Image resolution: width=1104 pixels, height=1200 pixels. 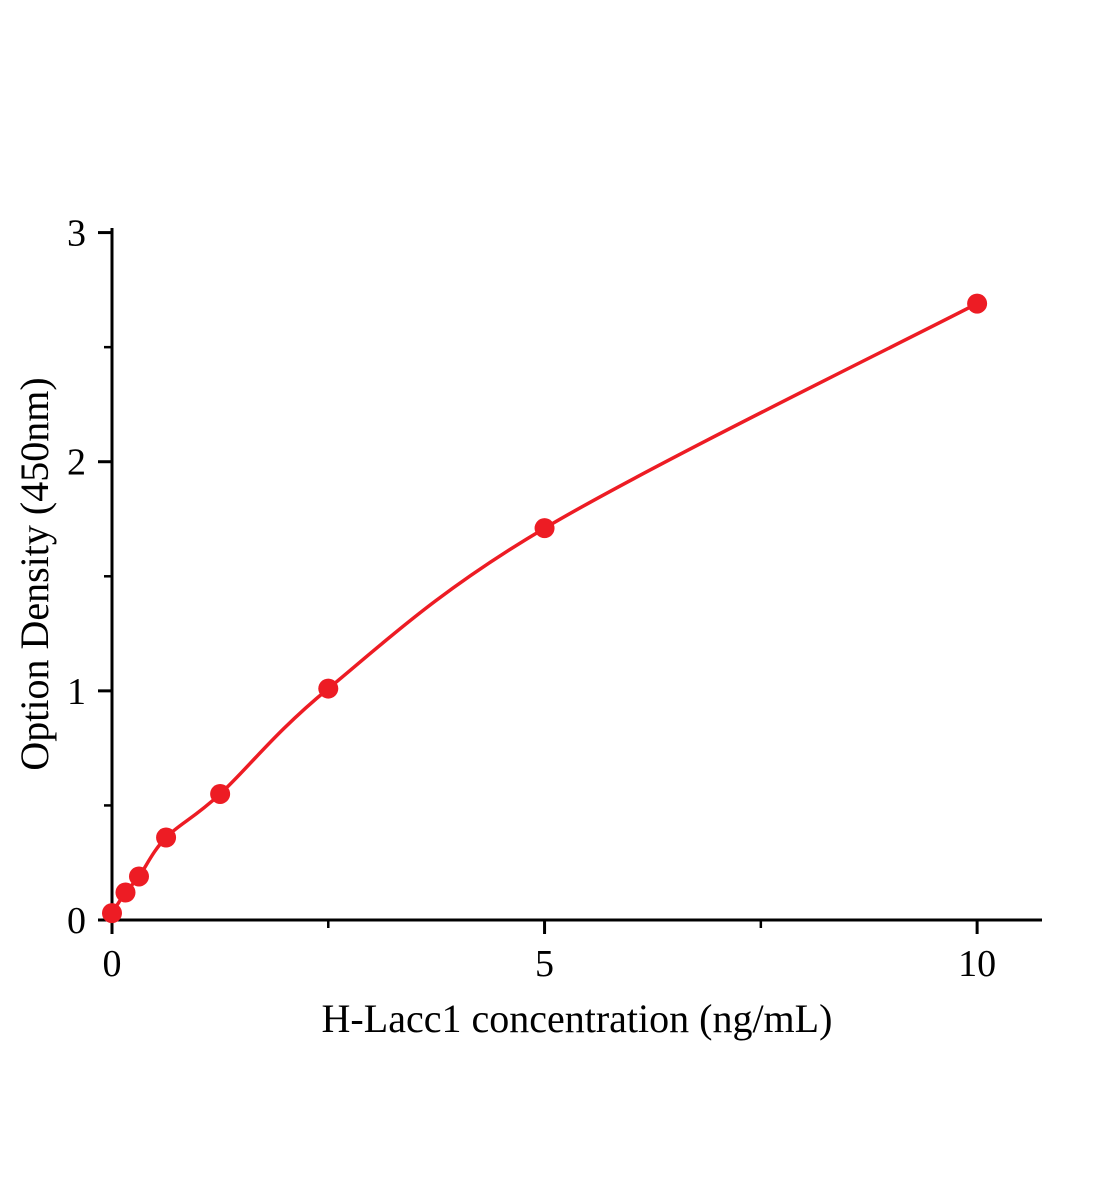 I want to click on y-tick-label: 3, so click(x=76, y=234).